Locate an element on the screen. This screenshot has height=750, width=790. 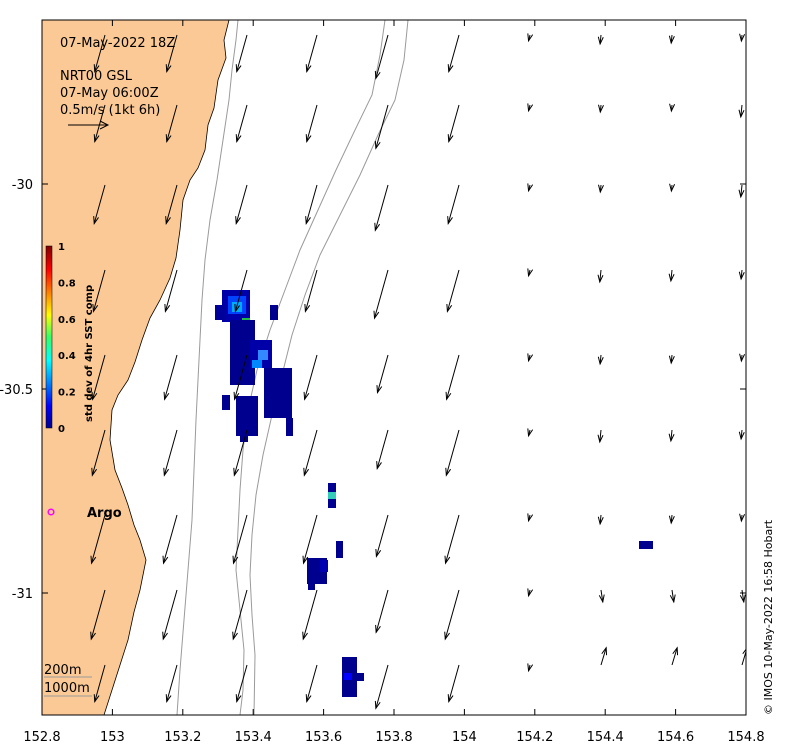
date-label: 07-May-2022 18Z is located at coordinates (117, 43).